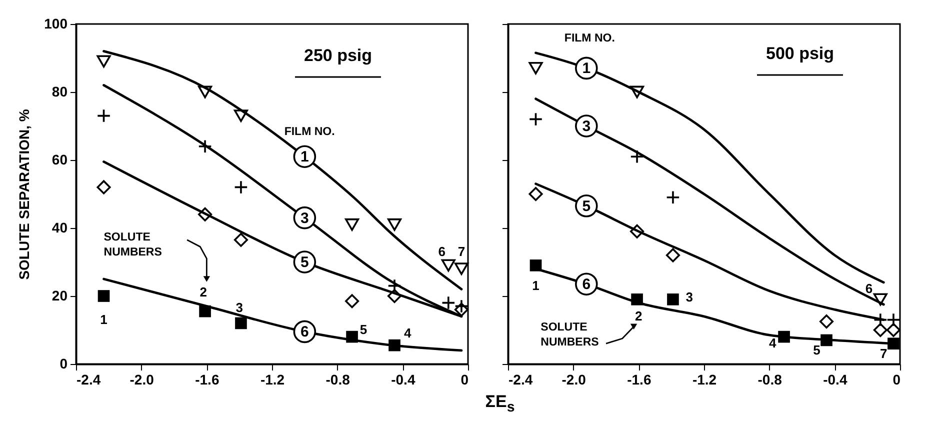  I want to click on y-tick-label: 20, so click(60, 296).